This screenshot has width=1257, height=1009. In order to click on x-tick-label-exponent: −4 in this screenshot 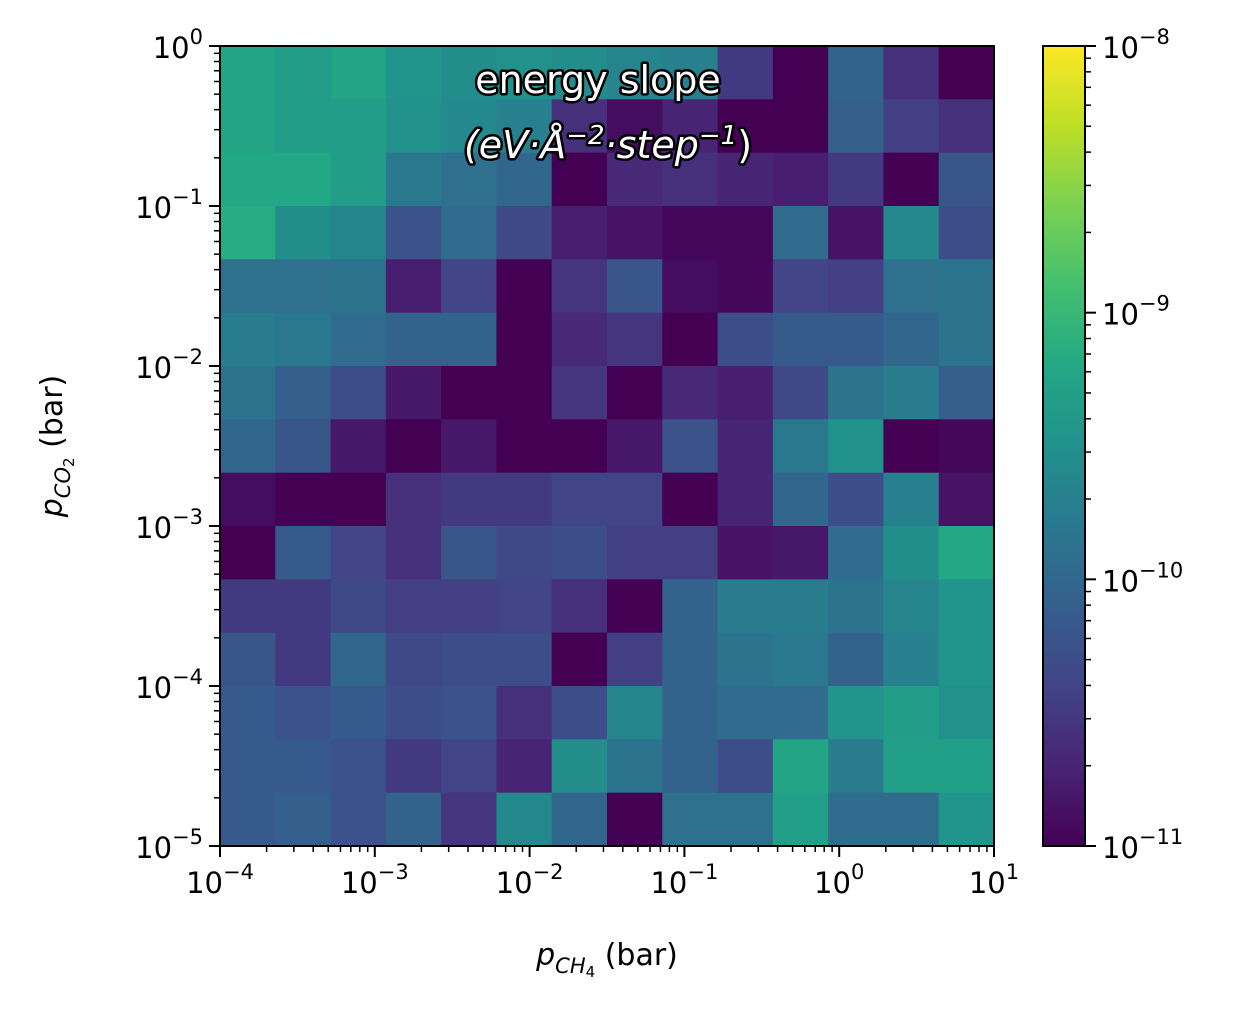, I will do `click(238, 872)`.